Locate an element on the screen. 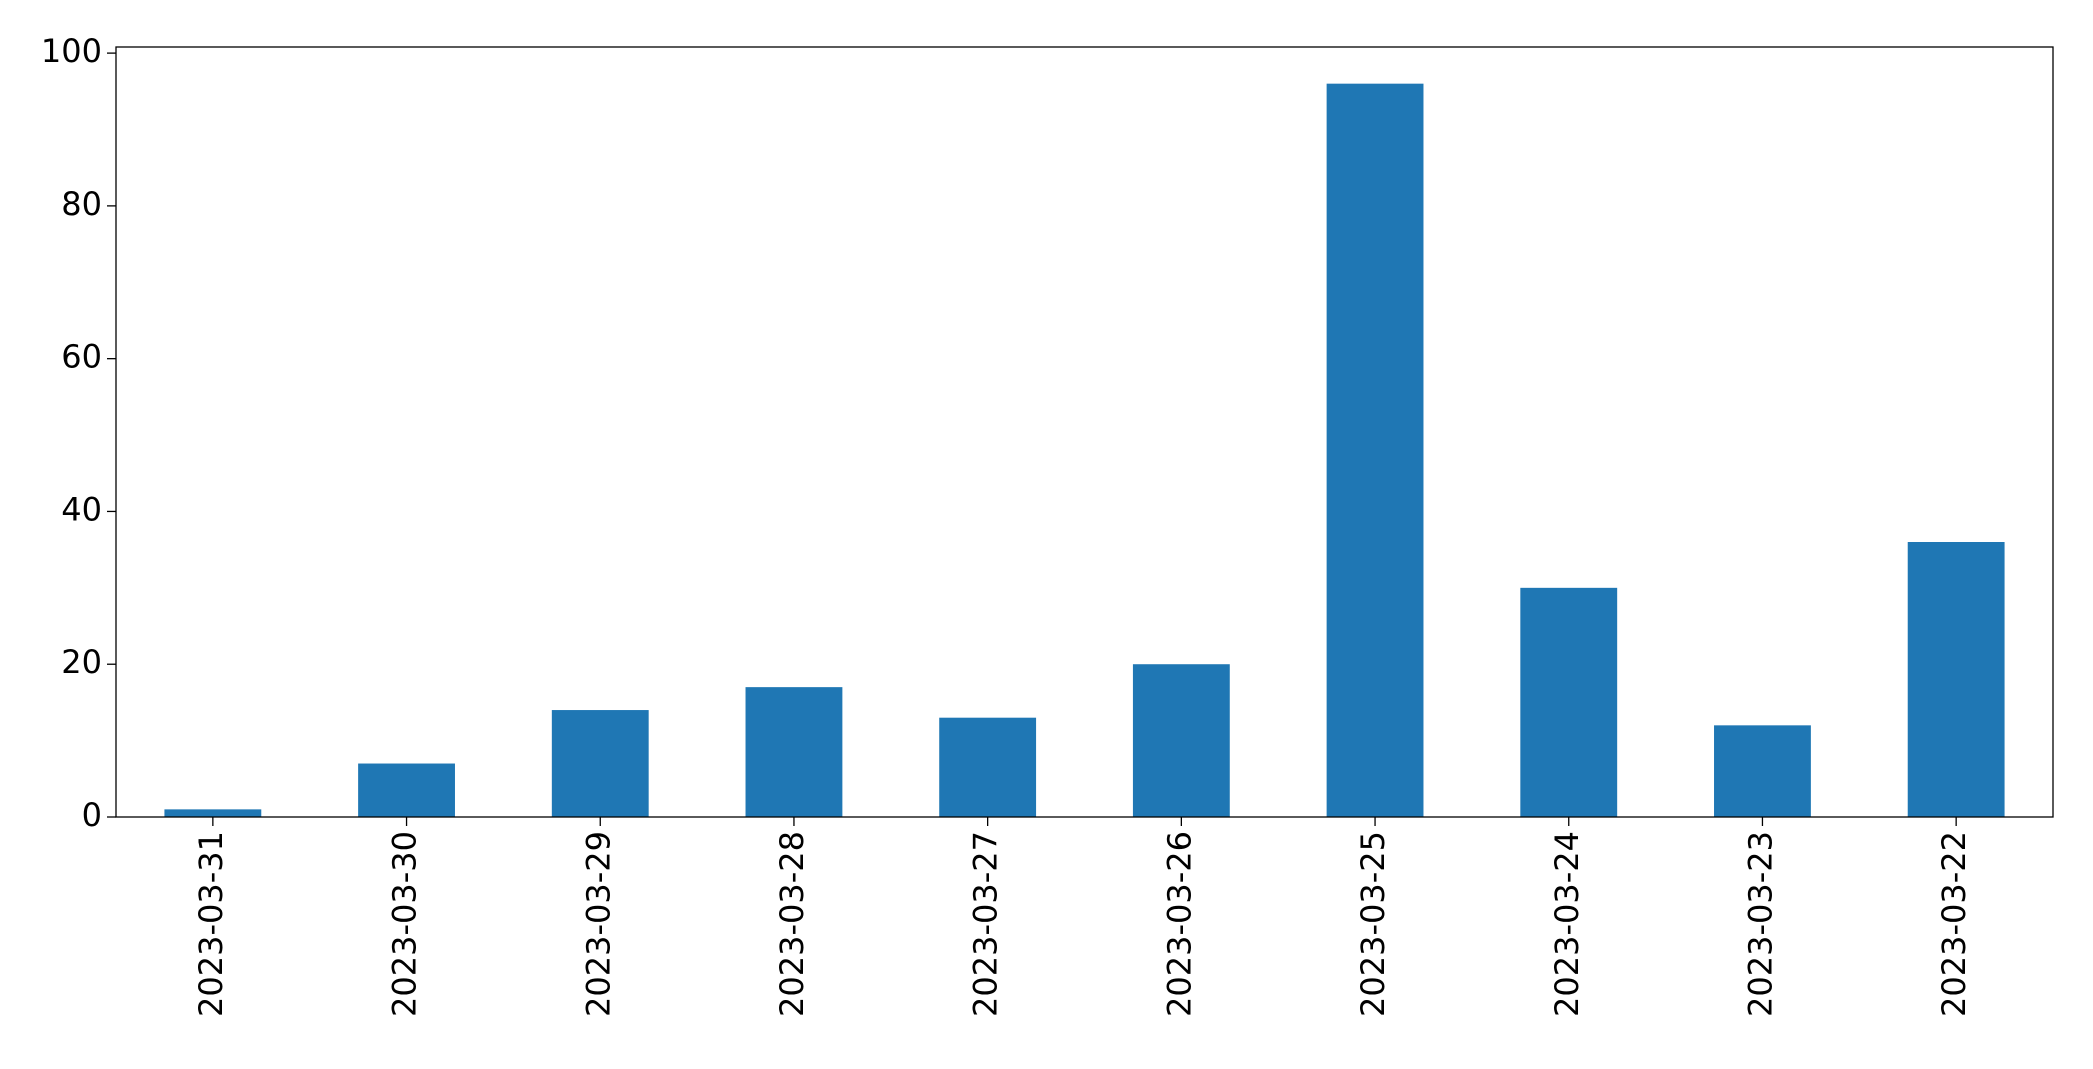 This screenshot has height=1069, width=2093. x-tick-label: 2023-03-30 is located at coordinates (405, 924).